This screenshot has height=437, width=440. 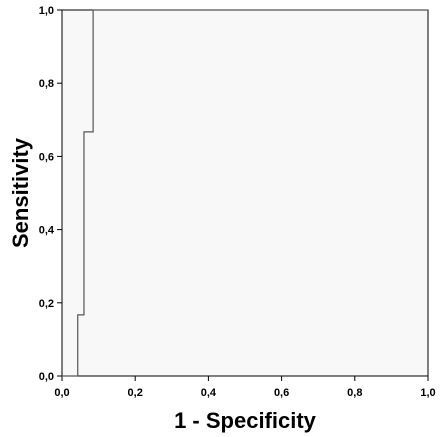 I want to click on x-tick-label: 0,4, so click(x=209, y=393).